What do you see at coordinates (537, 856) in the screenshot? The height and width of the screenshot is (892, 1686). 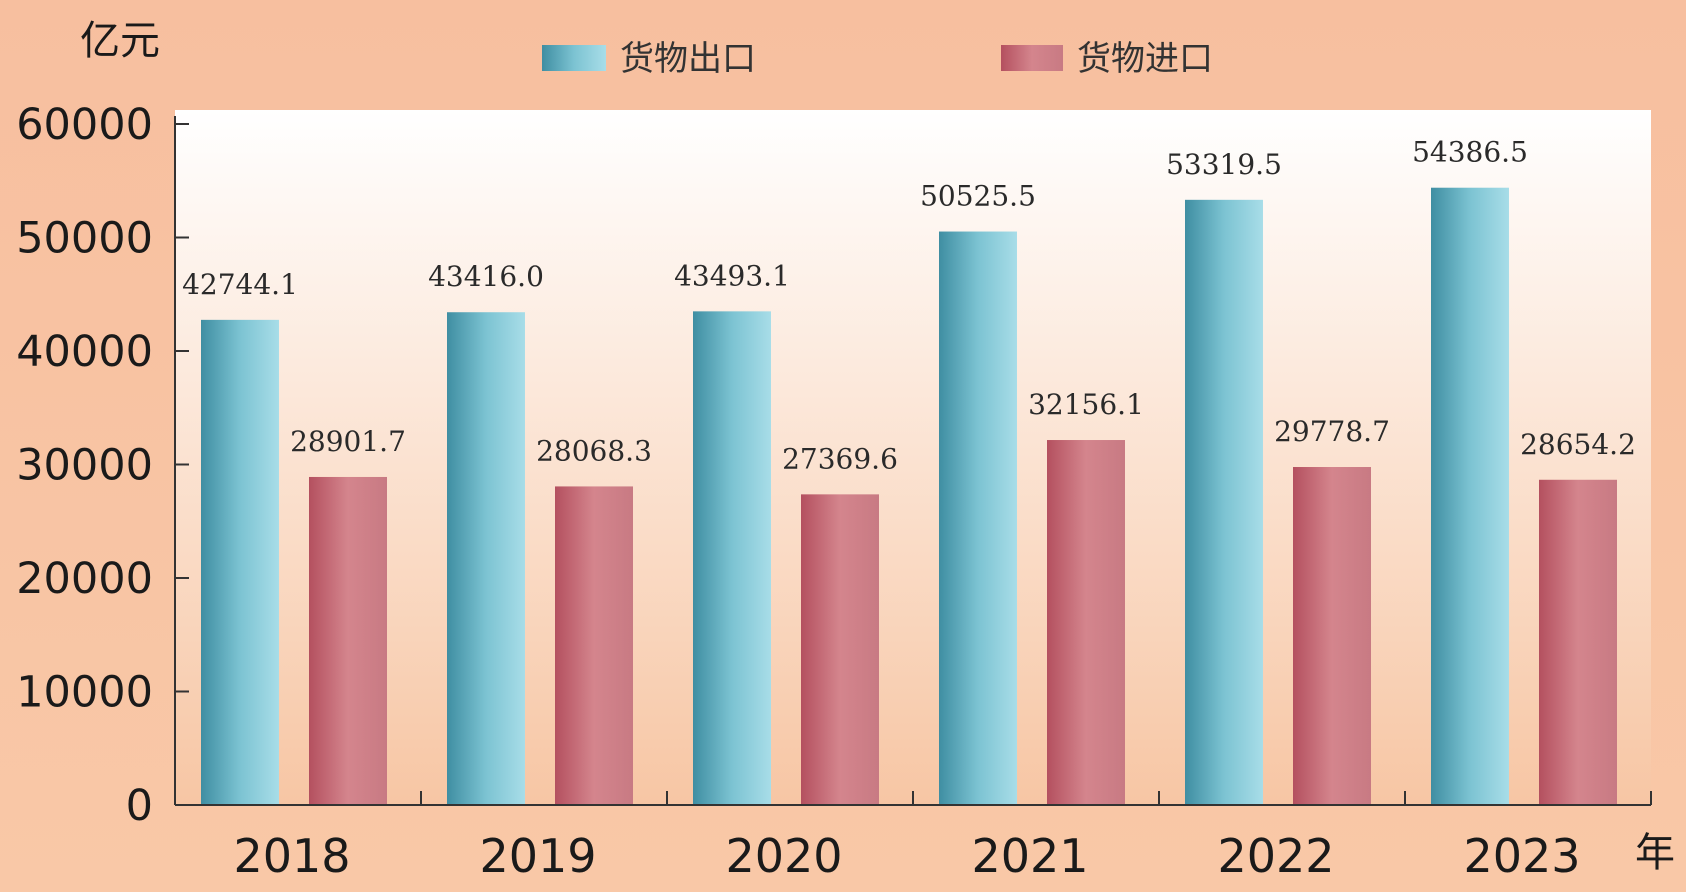 I see `x-tick-label: 2019` at bounding box center [537, 856].